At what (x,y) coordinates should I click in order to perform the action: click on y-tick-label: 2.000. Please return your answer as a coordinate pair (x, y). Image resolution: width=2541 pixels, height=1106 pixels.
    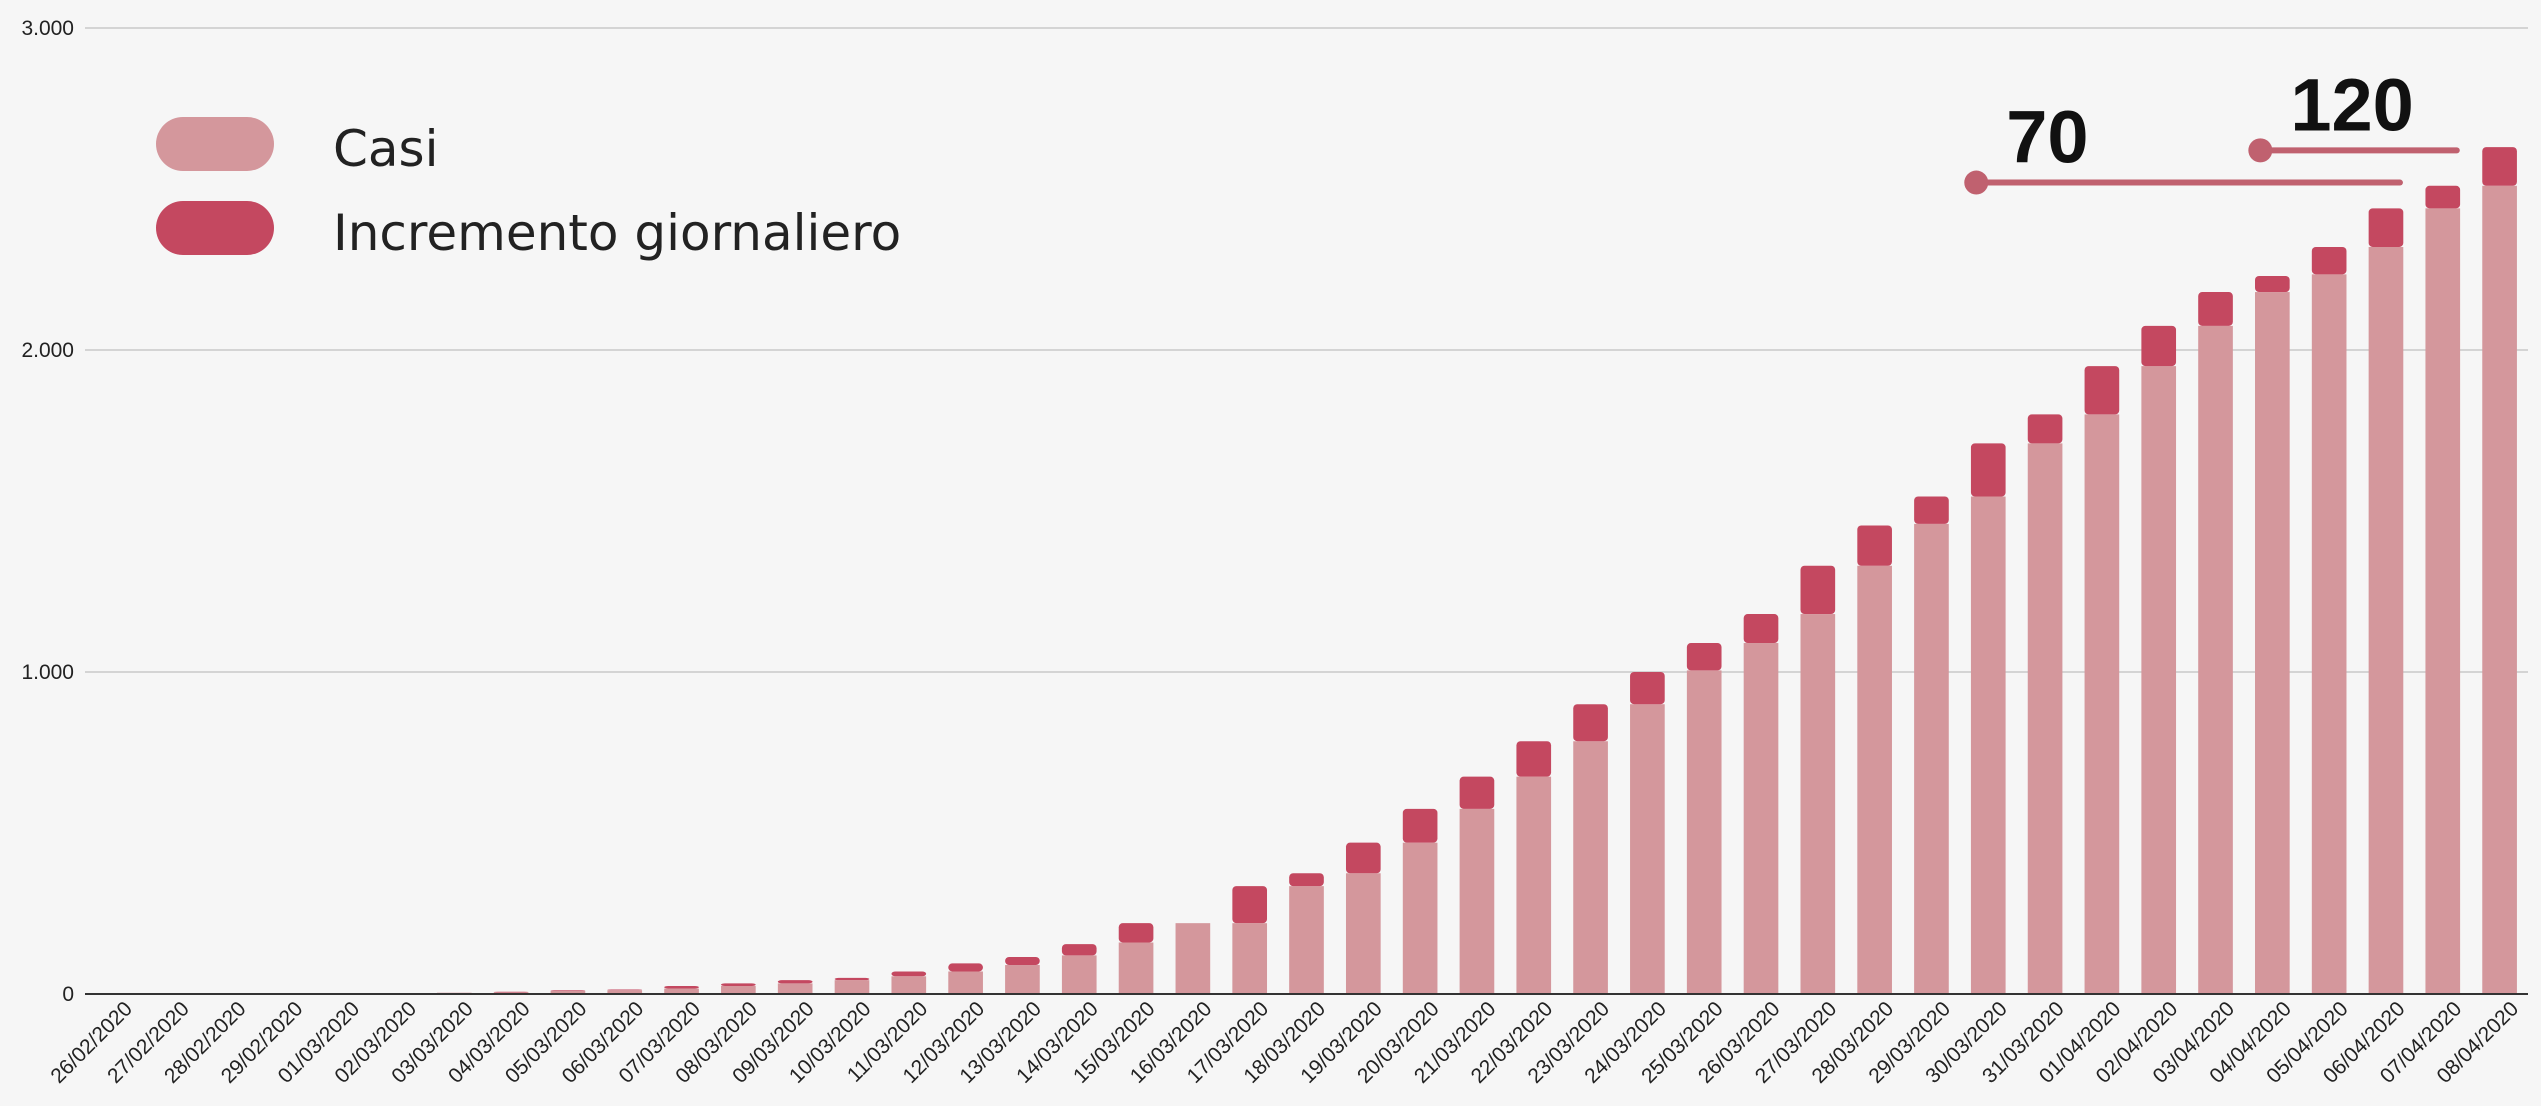
    Looking at the image, I should click on (47, 350).